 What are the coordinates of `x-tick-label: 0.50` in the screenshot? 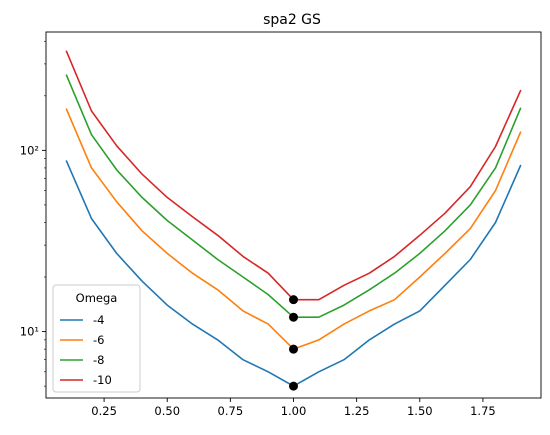 It's located at (167, 411).